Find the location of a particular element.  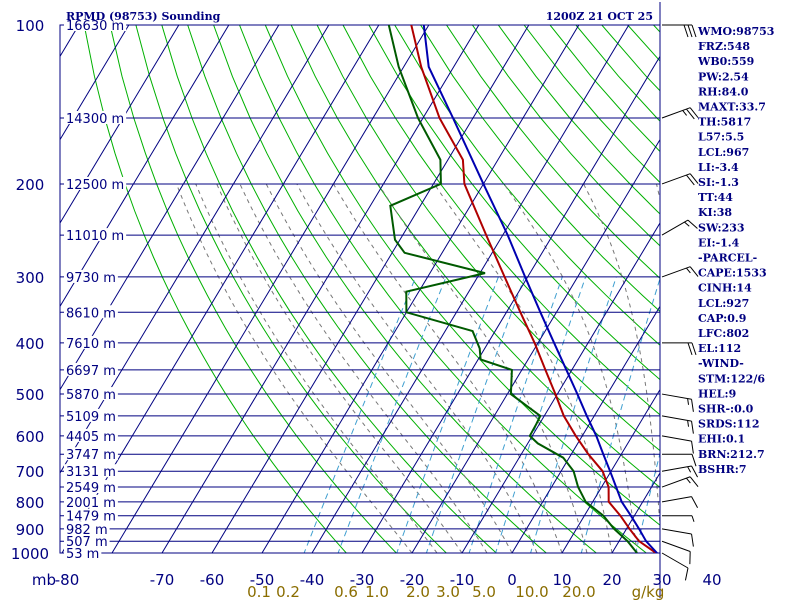

index-value: RH:84.0 is located at coordinates (723, 91).